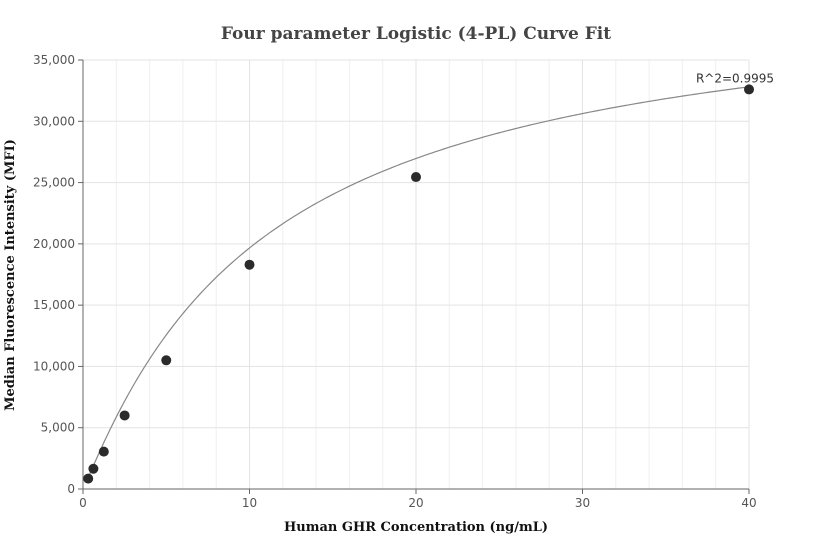  Describe the element at coordinates (54, 366) in the screenshot. I see `y-tick-label: 10,000` at that location.